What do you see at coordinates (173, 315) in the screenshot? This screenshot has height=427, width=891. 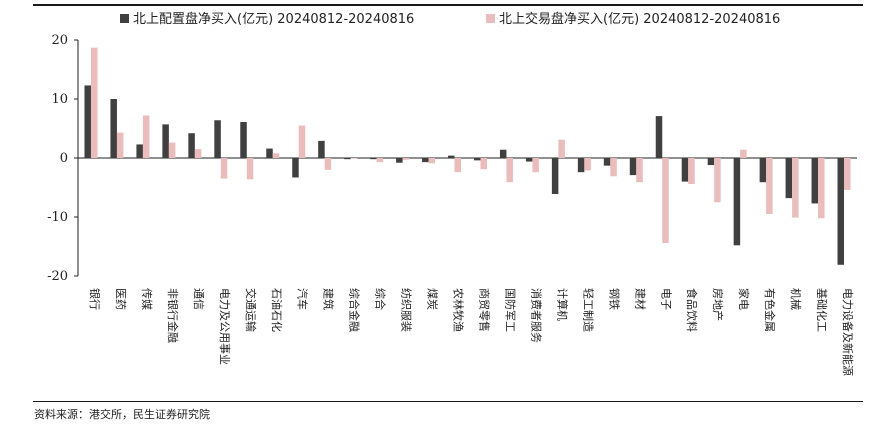 I see `x-category-label-3: 非银行金融` at bounding box center [173, 315].